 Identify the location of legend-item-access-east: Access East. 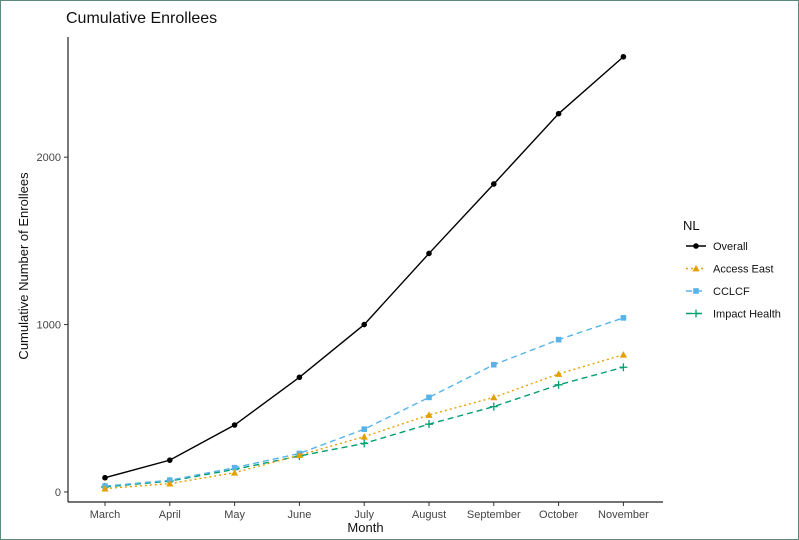
(730, 270).